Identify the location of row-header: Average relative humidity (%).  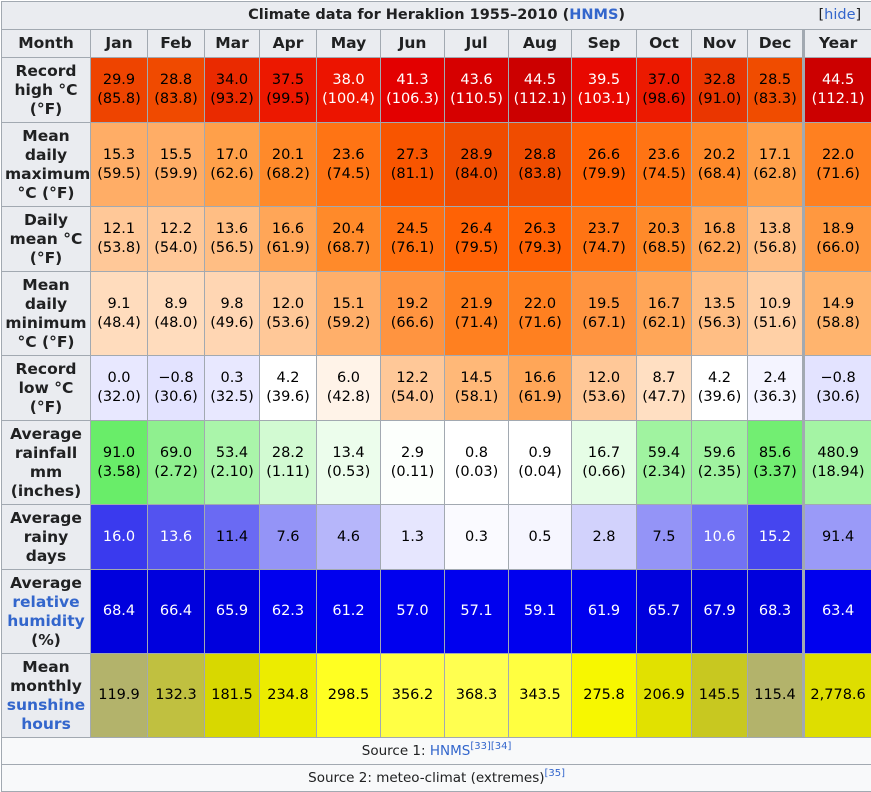
(46, 612).